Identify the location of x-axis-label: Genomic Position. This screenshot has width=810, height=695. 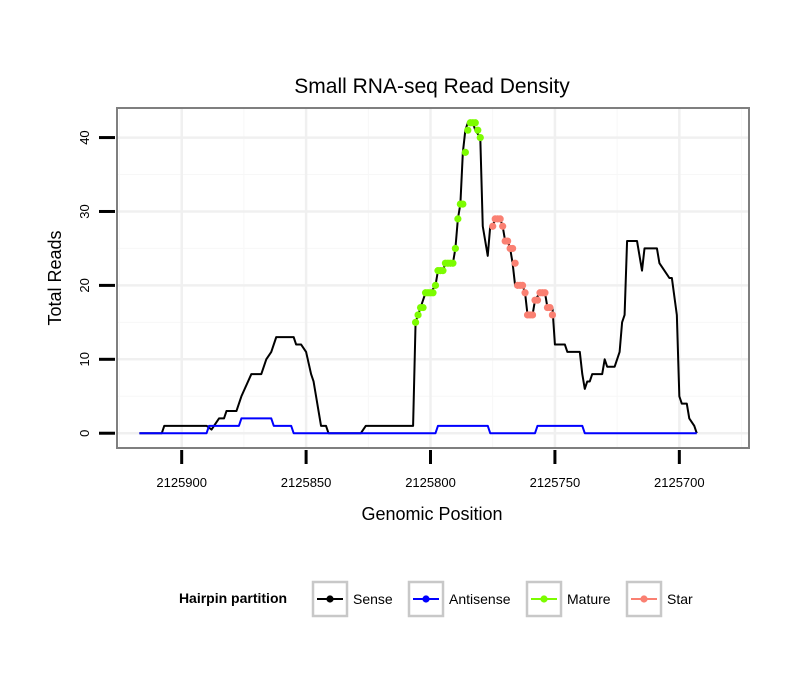
(431, 514).